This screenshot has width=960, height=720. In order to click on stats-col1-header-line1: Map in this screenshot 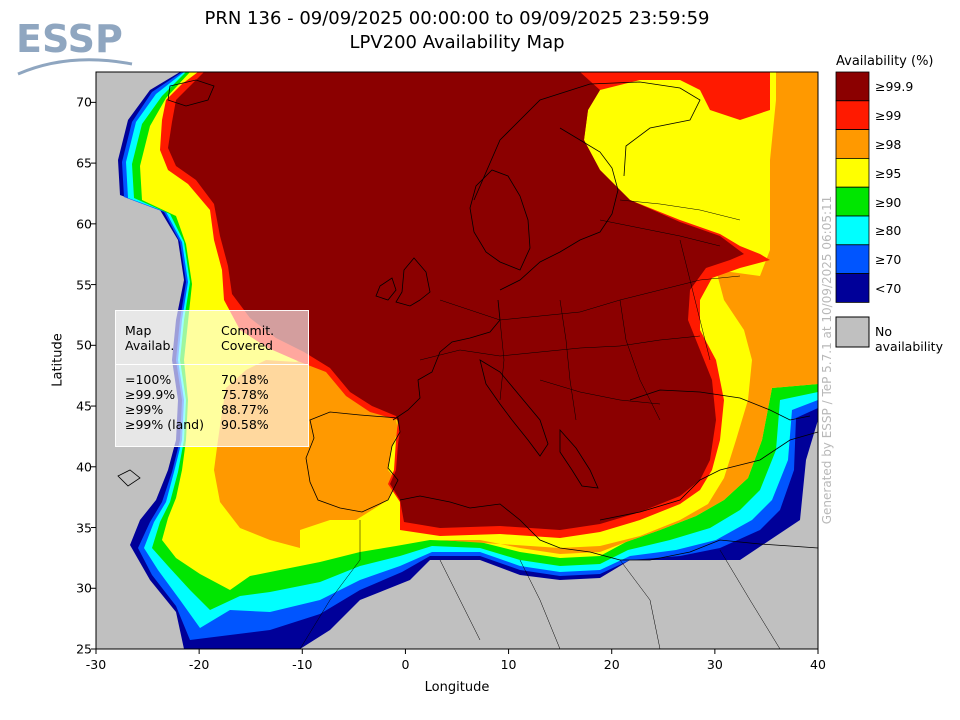, I will do `click(138, 330)`.